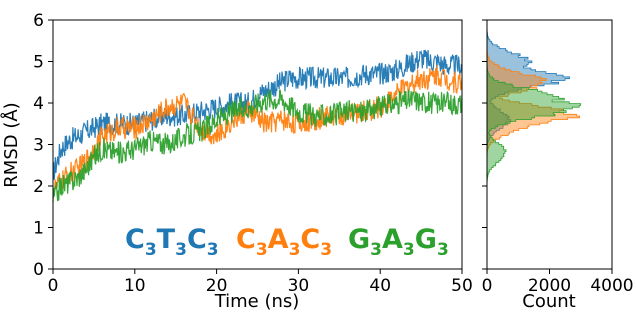 The width and height of the screenshot is (636, 332). What do you see at coordinates (135, 286) in the screenshot?
I see `time-tick-label: 10` at bounding box center [135, 286].